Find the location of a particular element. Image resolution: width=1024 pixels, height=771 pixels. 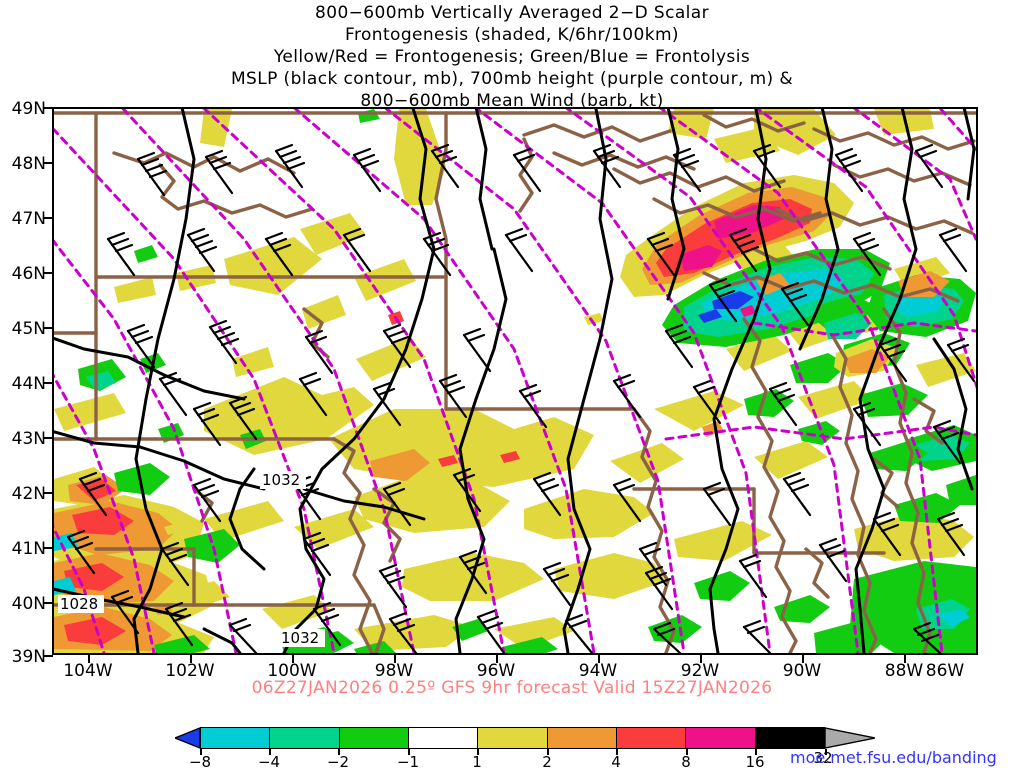

x-tick-label-98W: 98W is located at coordinates (394, 671).